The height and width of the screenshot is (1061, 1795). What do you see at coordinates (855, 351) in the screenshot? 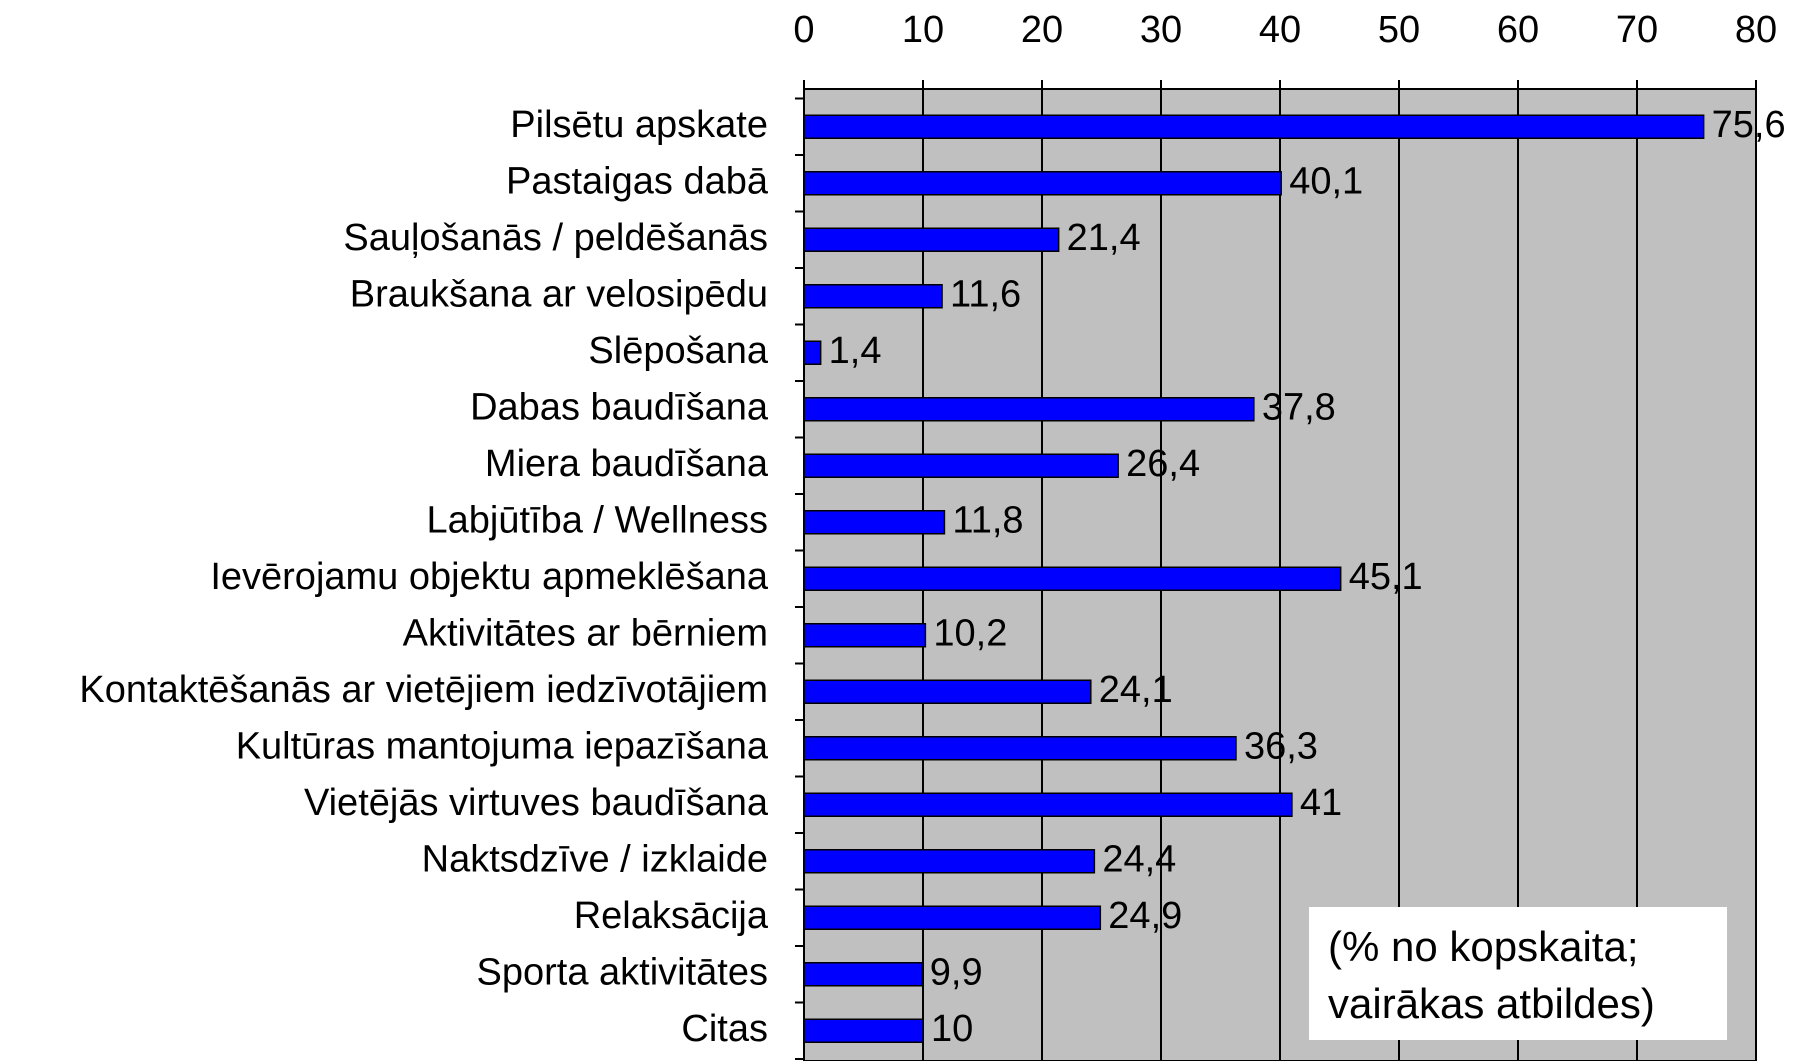
I see `value-label: 1,4` at bounding box center [855, 351].